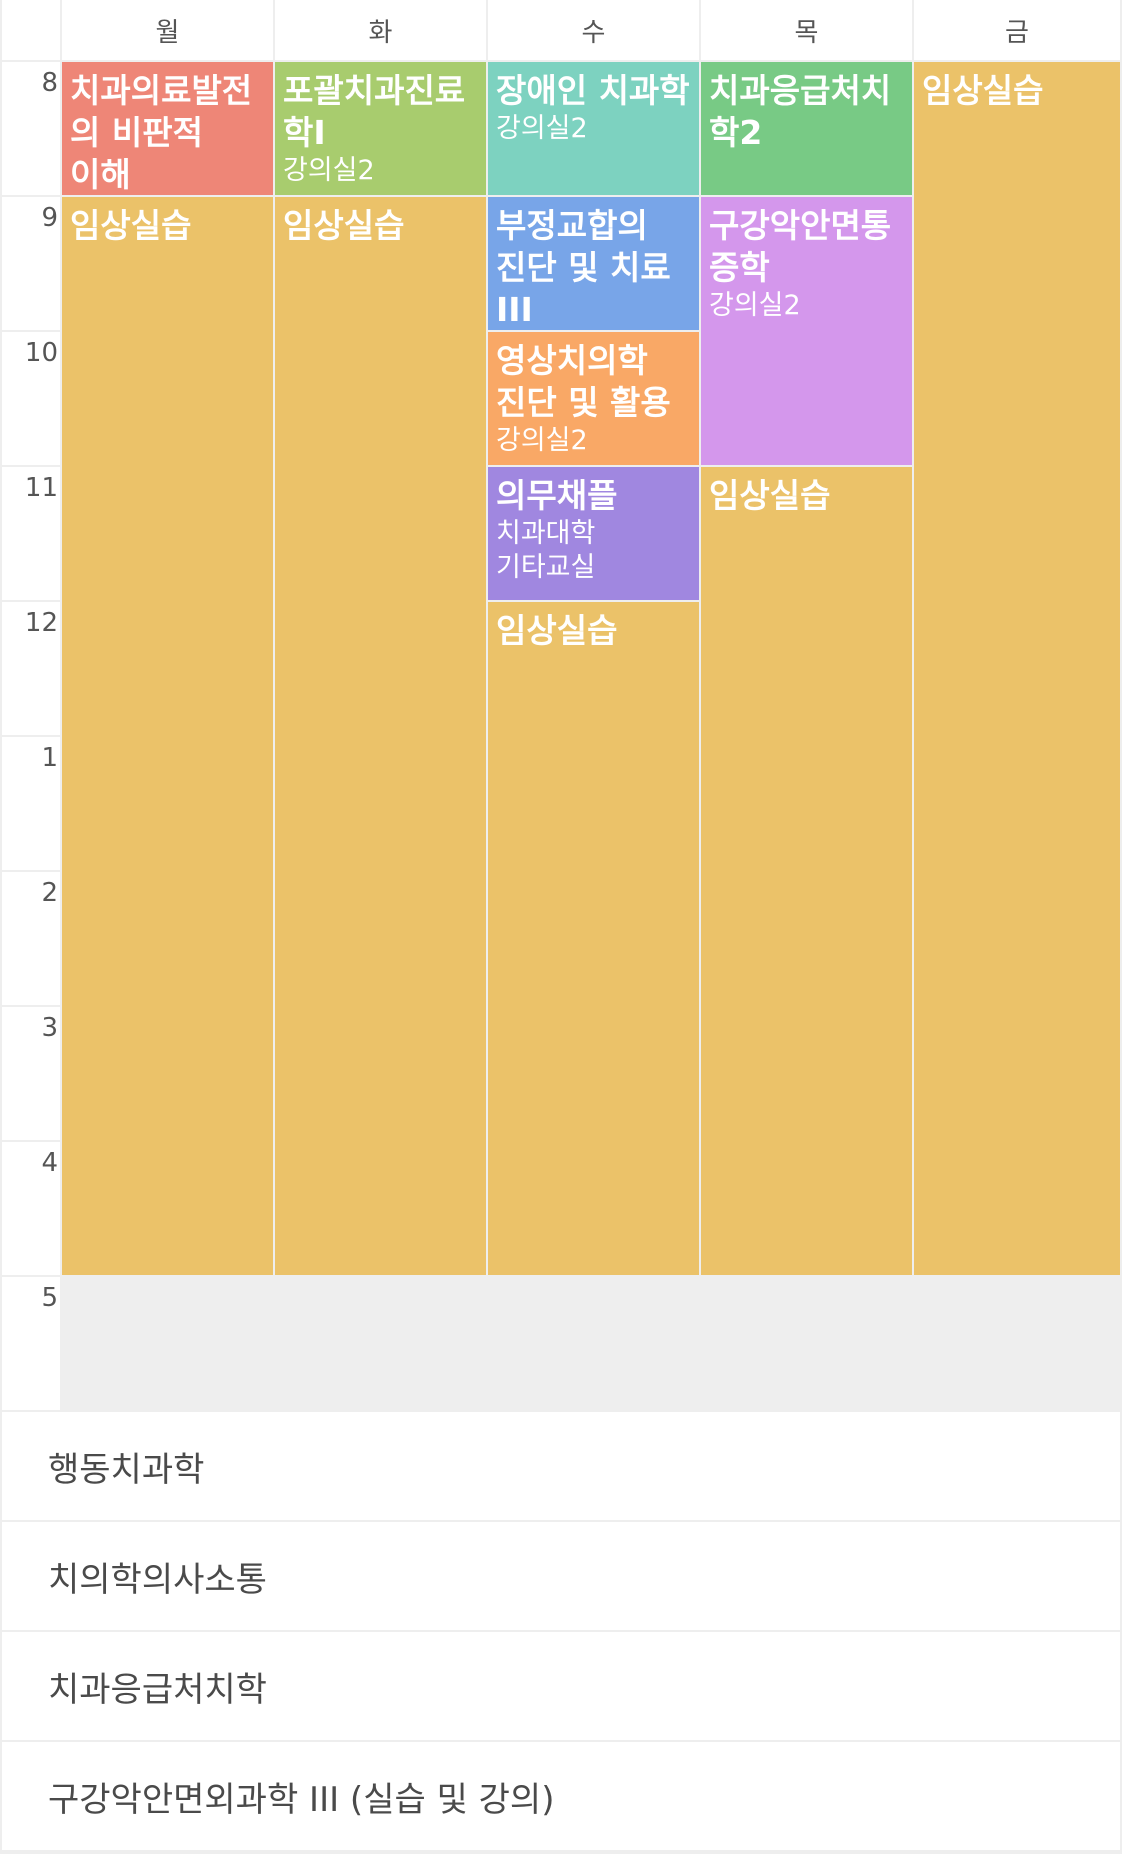  I want to click on course-block: 의무채플 치과대학 기타교실, so click(593, 533).